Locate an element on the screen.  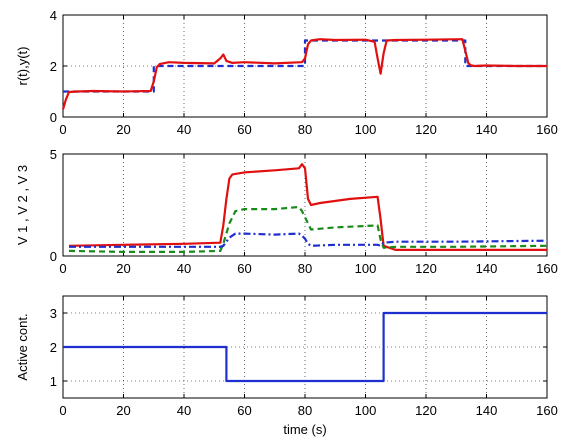
y-axis-label: r(t),y(t) is located at coordinates (22, 66).